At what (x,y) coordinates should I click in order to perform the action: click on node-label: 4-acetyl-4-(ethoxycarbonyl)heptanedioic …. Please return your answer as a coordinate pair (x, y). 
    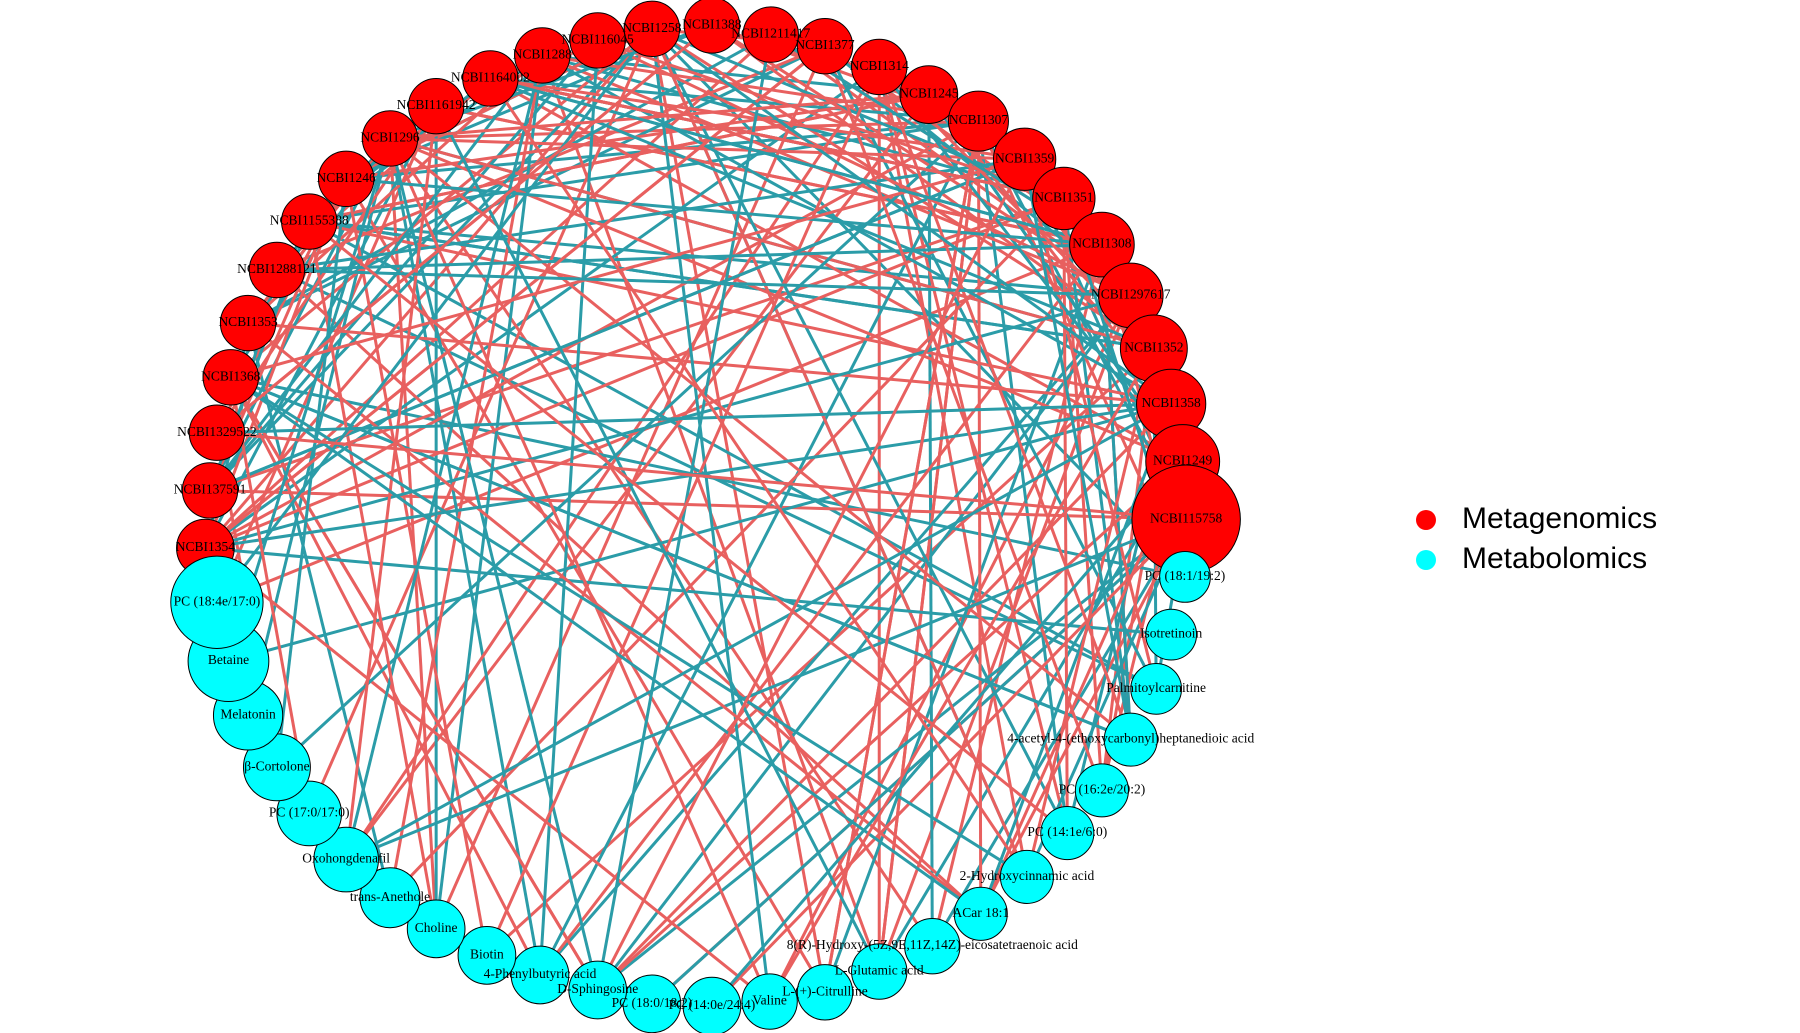
    Looking at the image, I should click on (1130, 738).